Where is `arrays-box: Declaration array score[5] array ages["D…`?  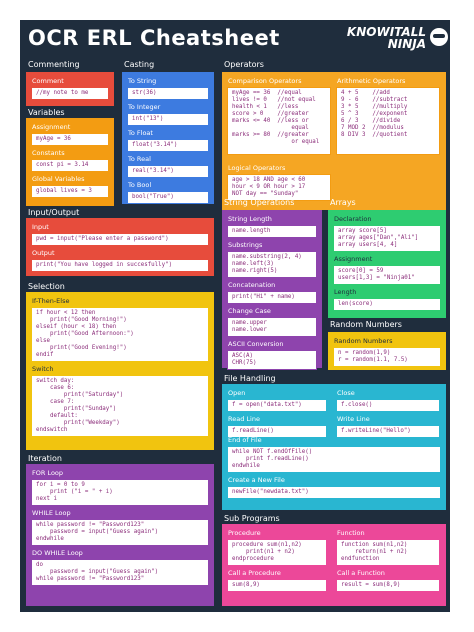
arrays-box: Declaration array score[5] array ages["D… is located at coordinates (387, 264).